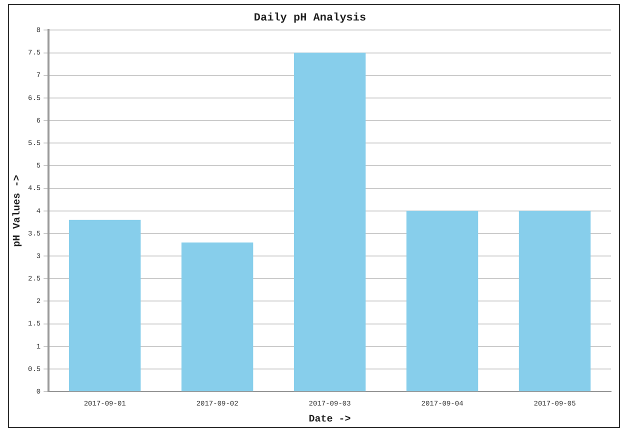 The width and height of the screenshot is (624, 431). What do you see at coordinates (329, 420) in the screenshot?
I see `x-axis-title: Date ->` at bounding box center [329, 420].